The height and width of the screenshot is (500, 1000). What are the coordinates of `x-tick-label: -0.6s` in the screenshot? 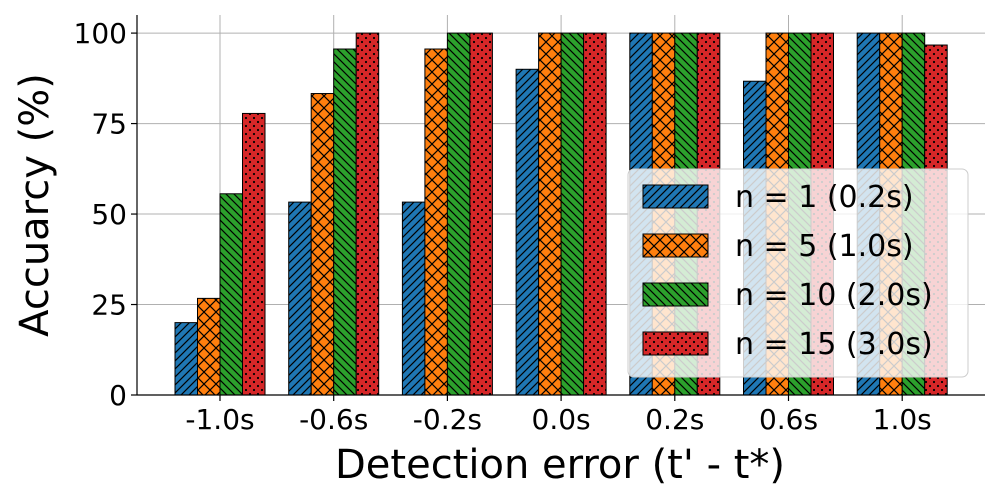 It's located at (333, 419).